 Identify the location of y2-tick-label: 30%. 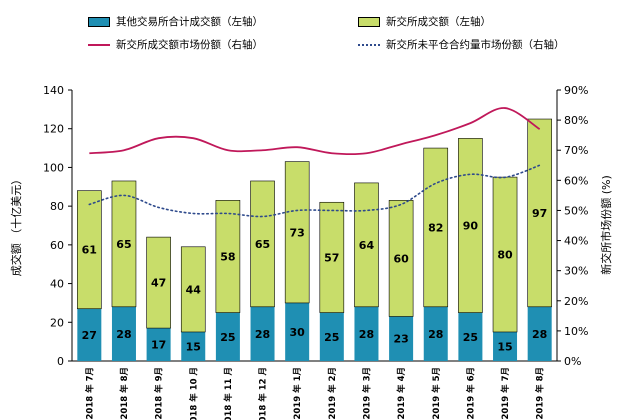
(576, 271).